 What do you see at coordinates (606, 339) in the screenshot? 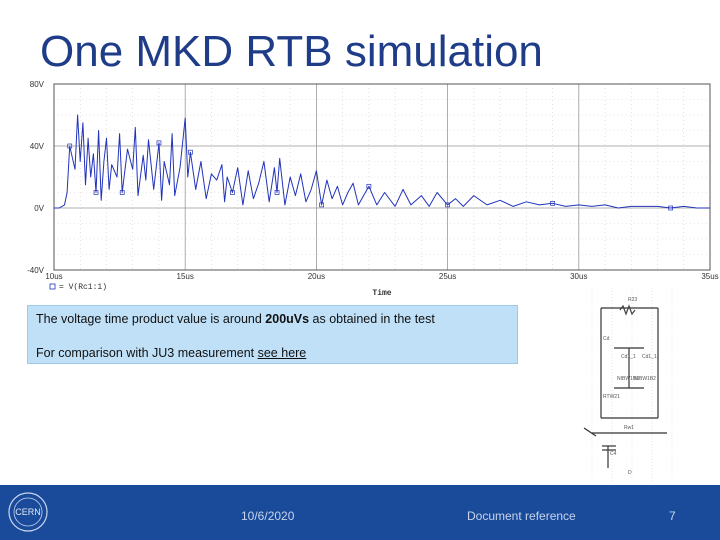
I see `schematic-label-cd: Cd` at bounding box center [606, 339].